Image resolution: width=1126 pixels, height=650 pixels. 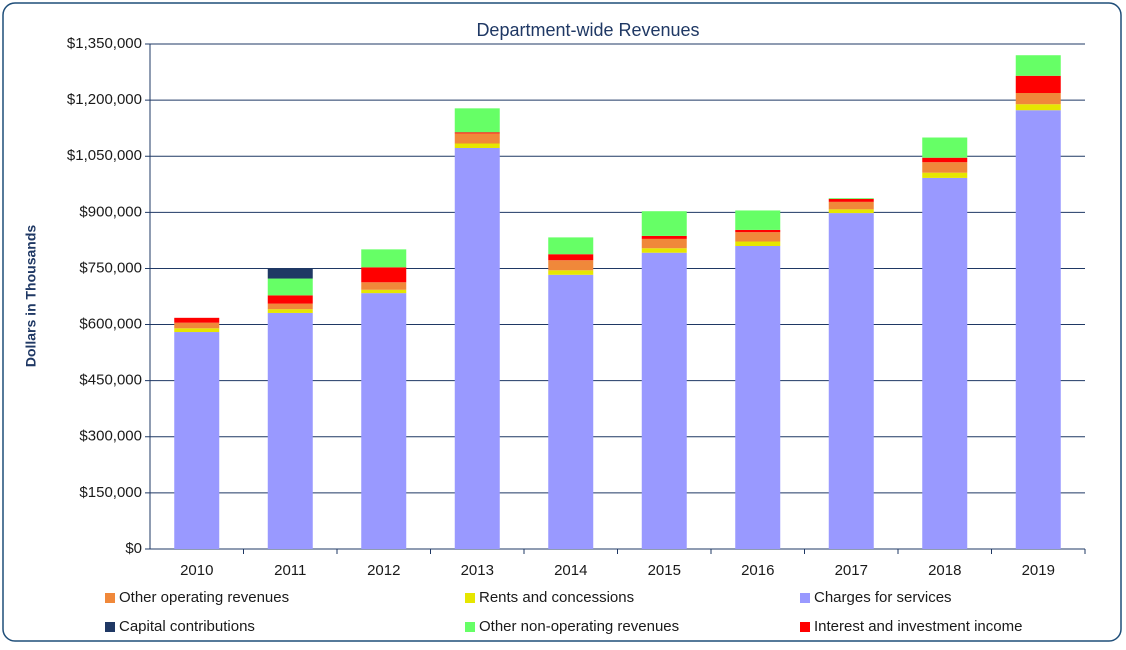 What do you see at coordinates (851, 570) in the screenshot?
I see `x-tick-label: 2017` at bounding box center [851, 570].